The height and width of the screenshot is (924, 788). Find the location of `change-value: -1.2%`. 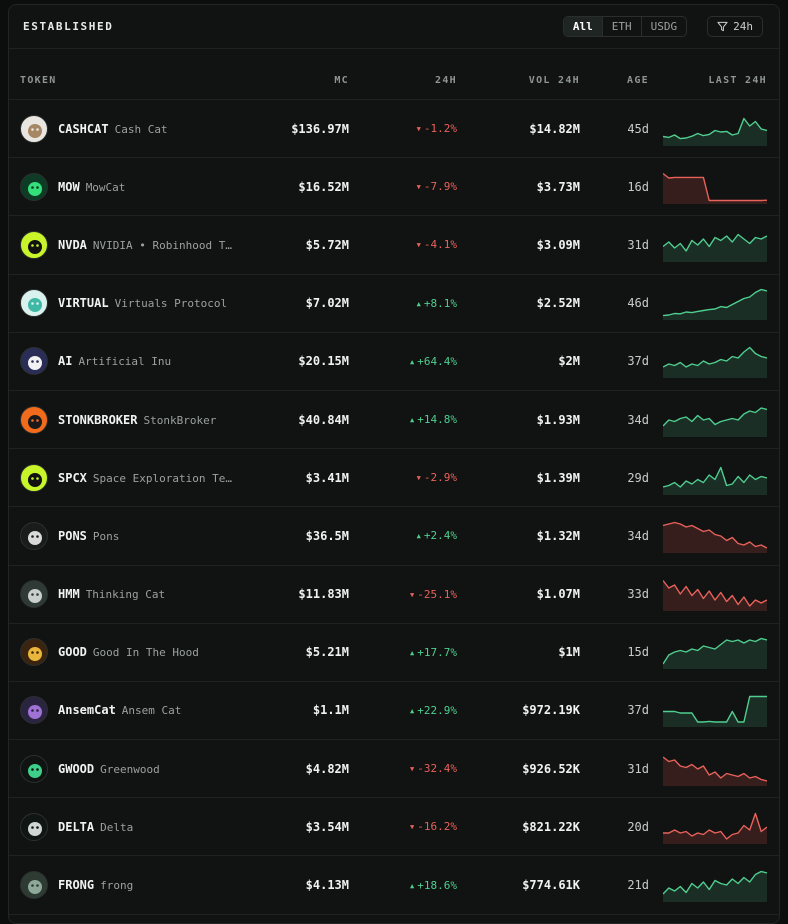

change-value: -1.2% is located at coordinates (440, 129).